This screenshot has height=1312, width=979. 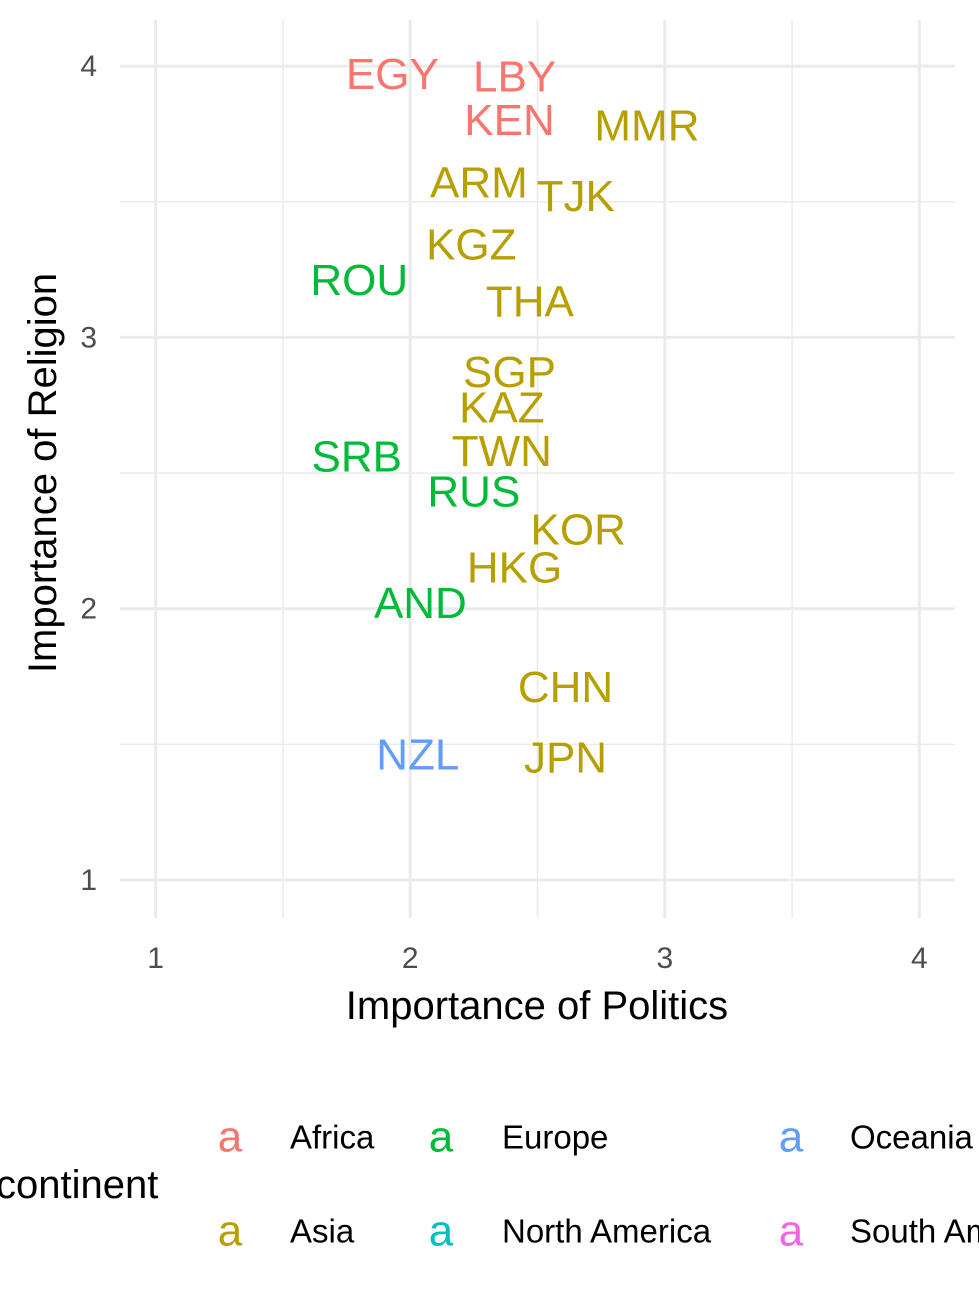 What do you see at coordinates (473, 492) in the screenshot?
I see `point-label-rus: RUS` at bounding box center [473, 492].